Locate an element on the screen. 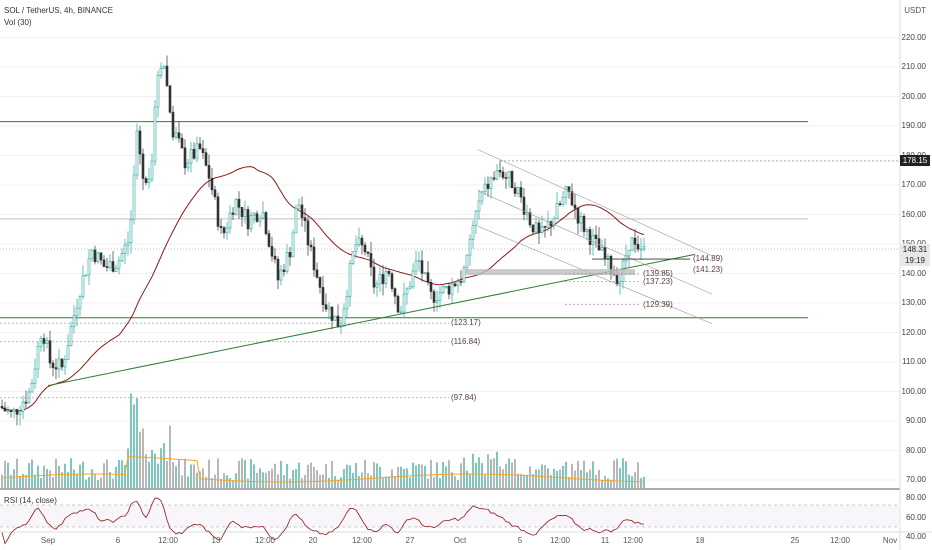 This screenshot has height=550, width=932. rsi-label: RSI (14, close) is located at coordinates (30, 500).